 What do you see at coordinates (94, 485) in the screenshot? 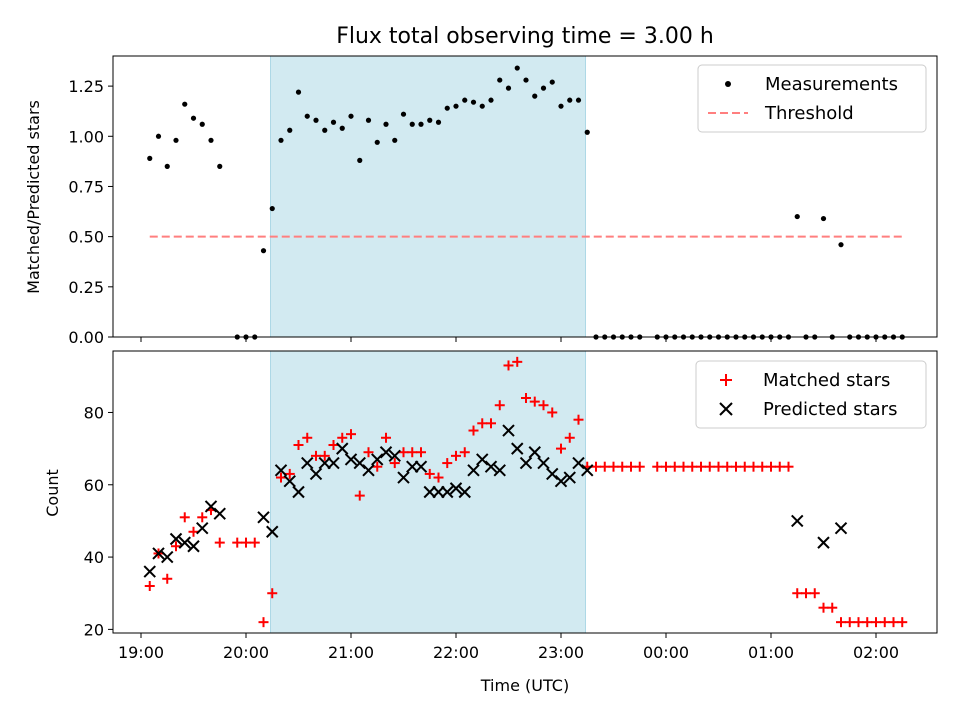
I see `bottom-y-tick-label: 60` at bounding box center [94, 485].